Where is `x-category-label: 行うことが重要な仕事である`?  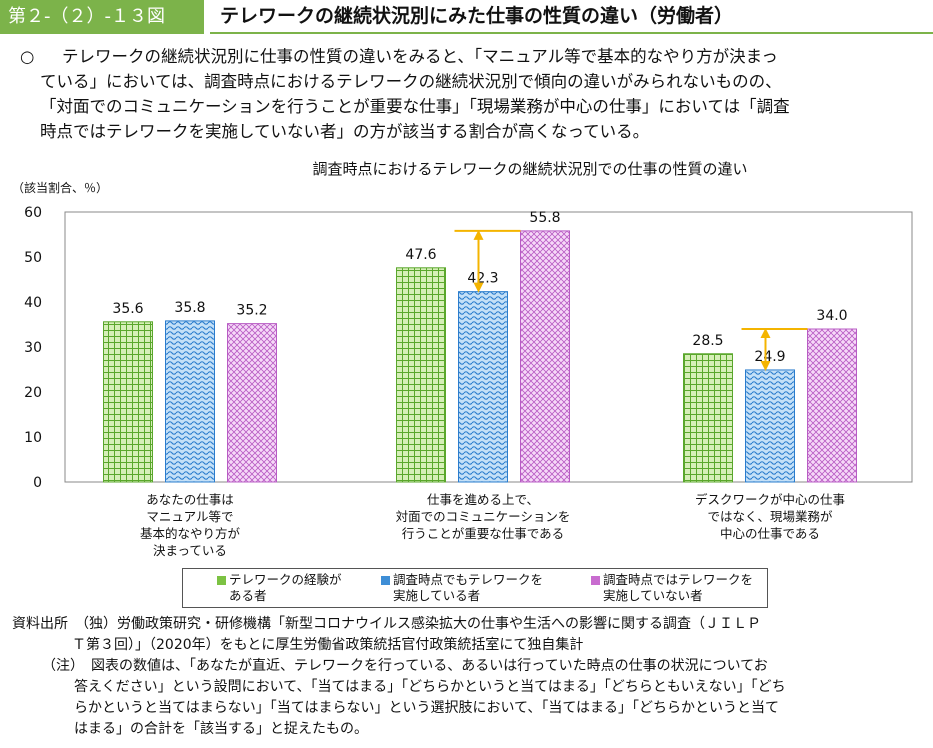 x-category-label: 行うことが重要な仕事である is located at coordinates (483, 533).